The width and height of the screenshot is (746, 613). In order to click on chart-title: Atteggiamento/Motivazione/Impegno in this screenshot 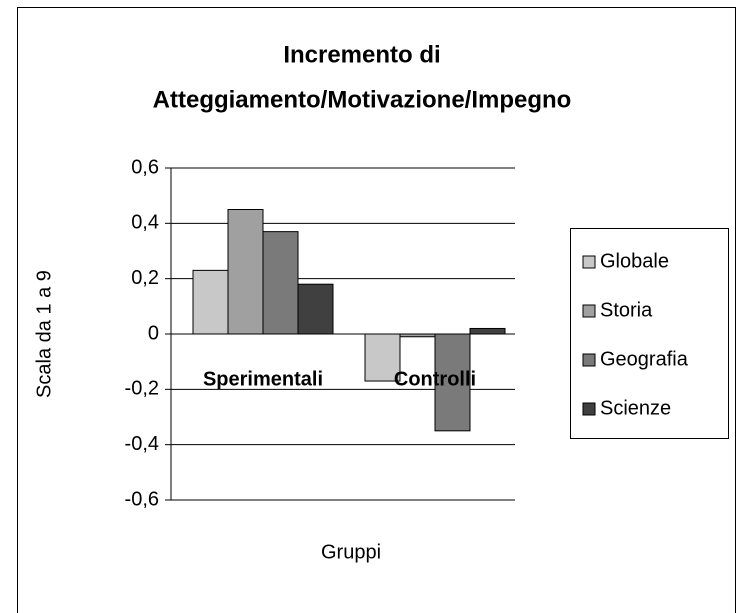, I will do `click(362, 99)`.